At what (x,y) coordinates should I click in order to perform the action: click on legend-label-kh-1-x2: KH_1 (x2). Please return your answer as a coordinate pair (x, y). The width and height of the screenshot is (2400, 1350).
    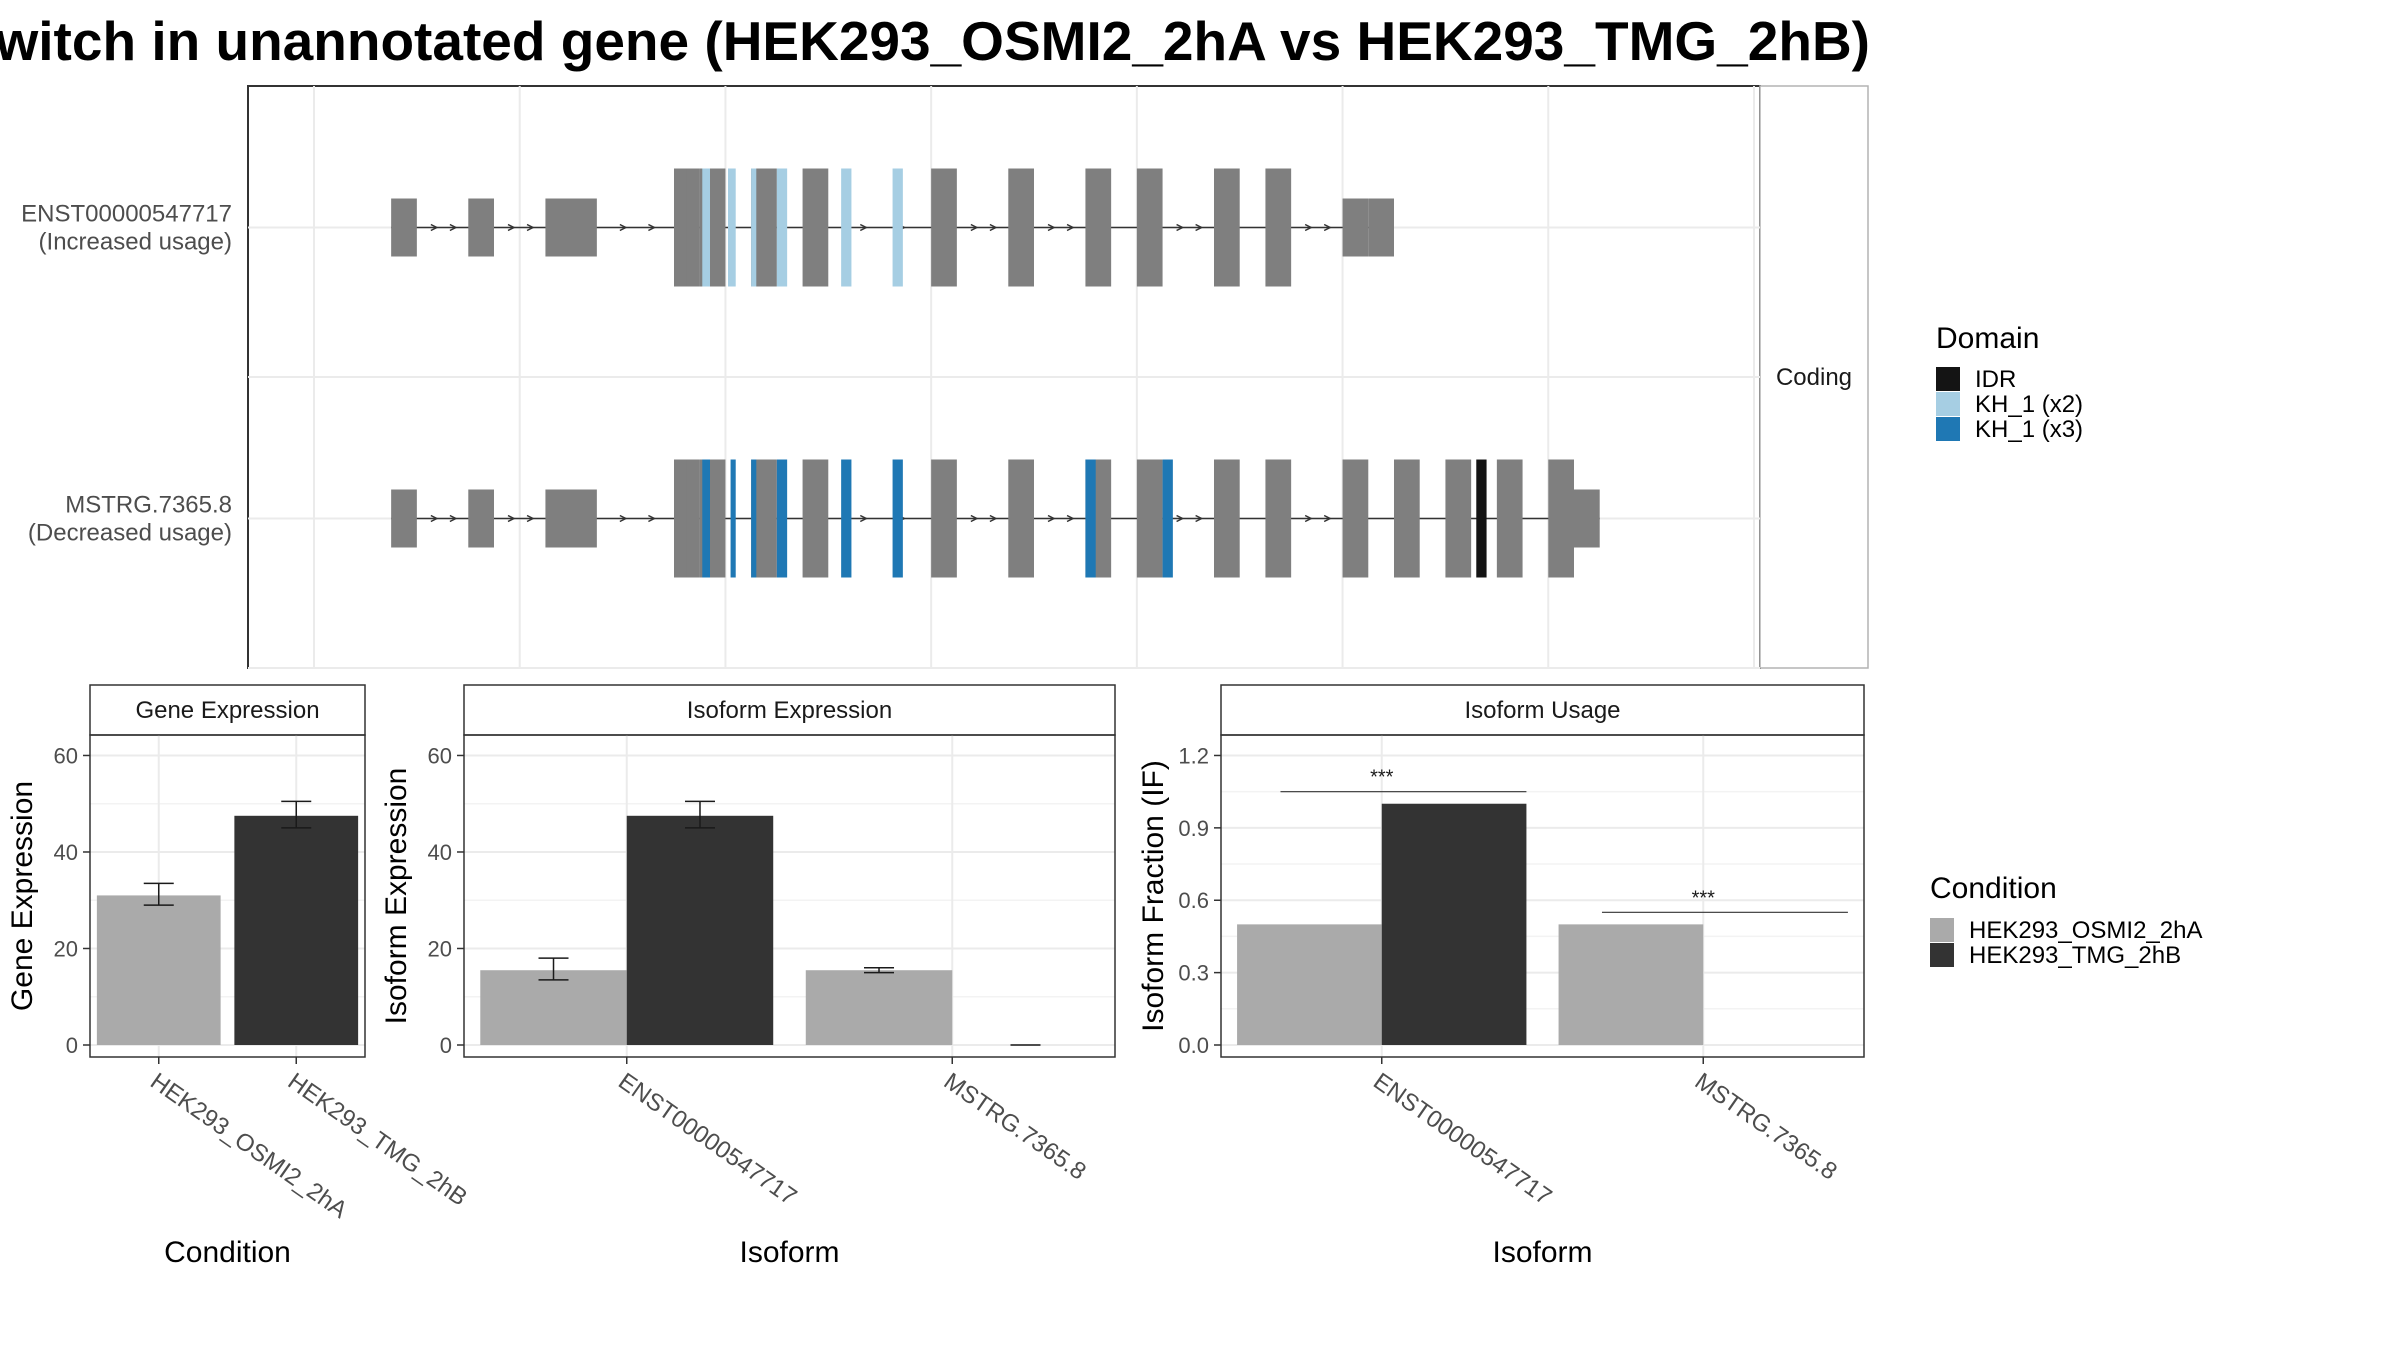
    Looking at the image, I should click on (2029, 404).